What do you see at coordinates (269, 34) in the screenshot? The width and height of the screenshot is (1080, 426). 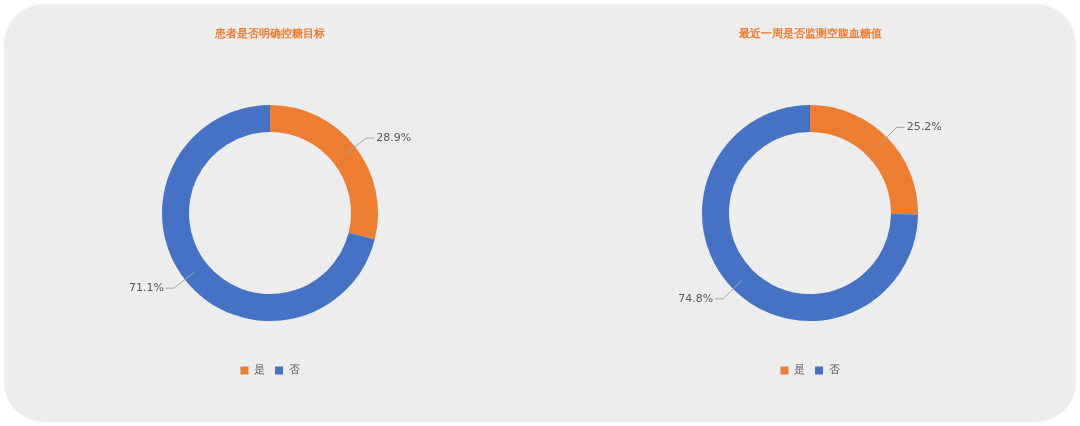 I see `chart-title: 患者是否明确控糖目标` at bounding box center [269, 34].